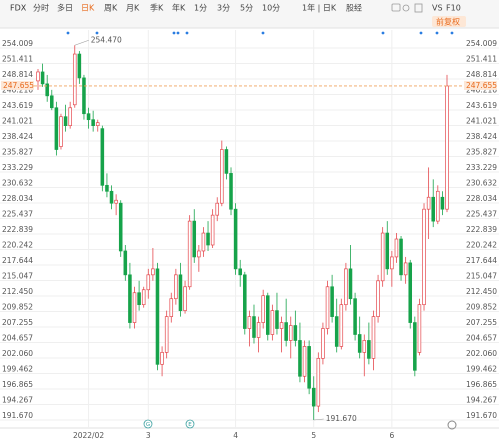 The image size is (499, 443). I want to click on y-tick-label-right: 209.852, so click(481, 307).